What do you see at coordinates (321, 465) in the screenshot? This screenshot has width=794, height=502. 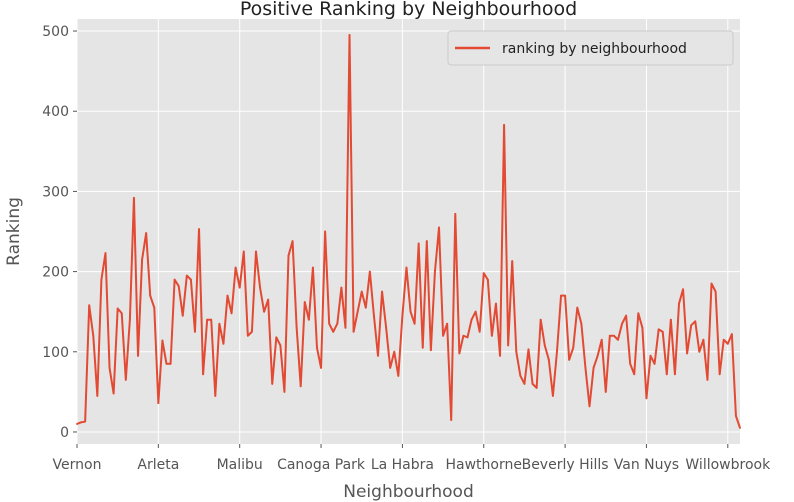 I see `x-tick-label: Canoga Park` at bounding box center [321, 465].